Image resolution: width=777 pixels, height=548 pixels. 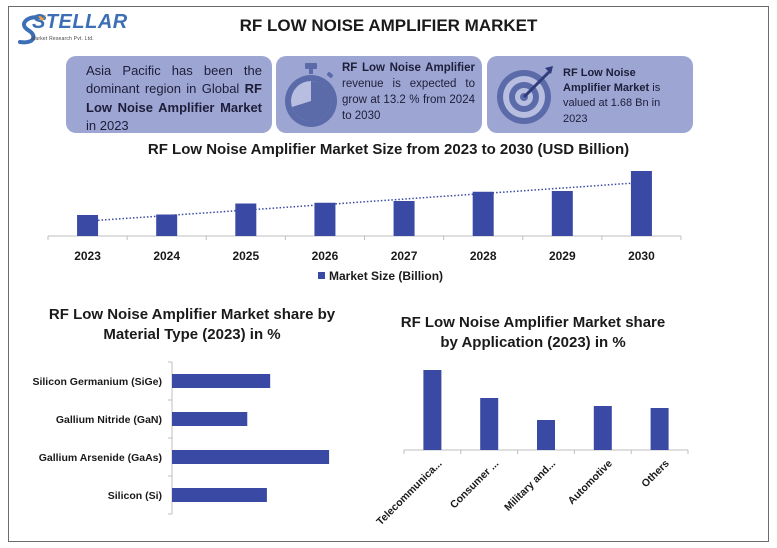 I want to click on x-tick-label: Others, so click(x=655, y=474).